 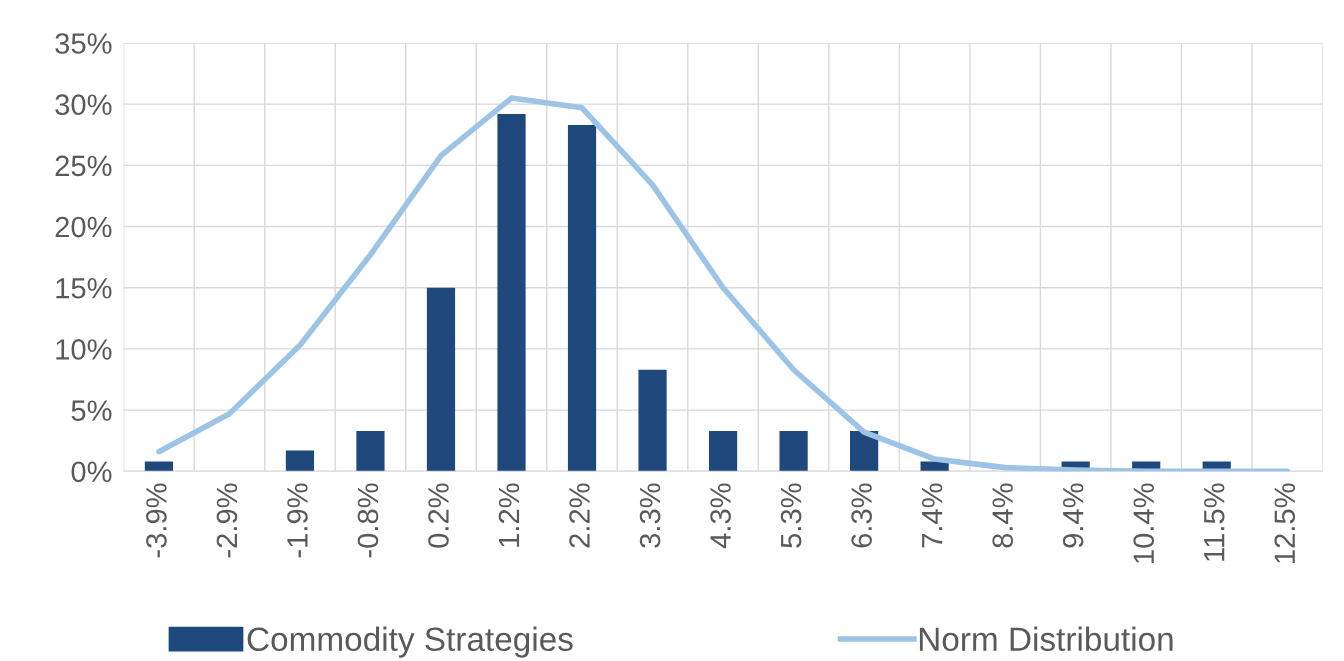 What do you see at coordinates (579, 515) in the screenshot?
I see `x-tick-label: 2.2%` at bounding box center [579, 515].